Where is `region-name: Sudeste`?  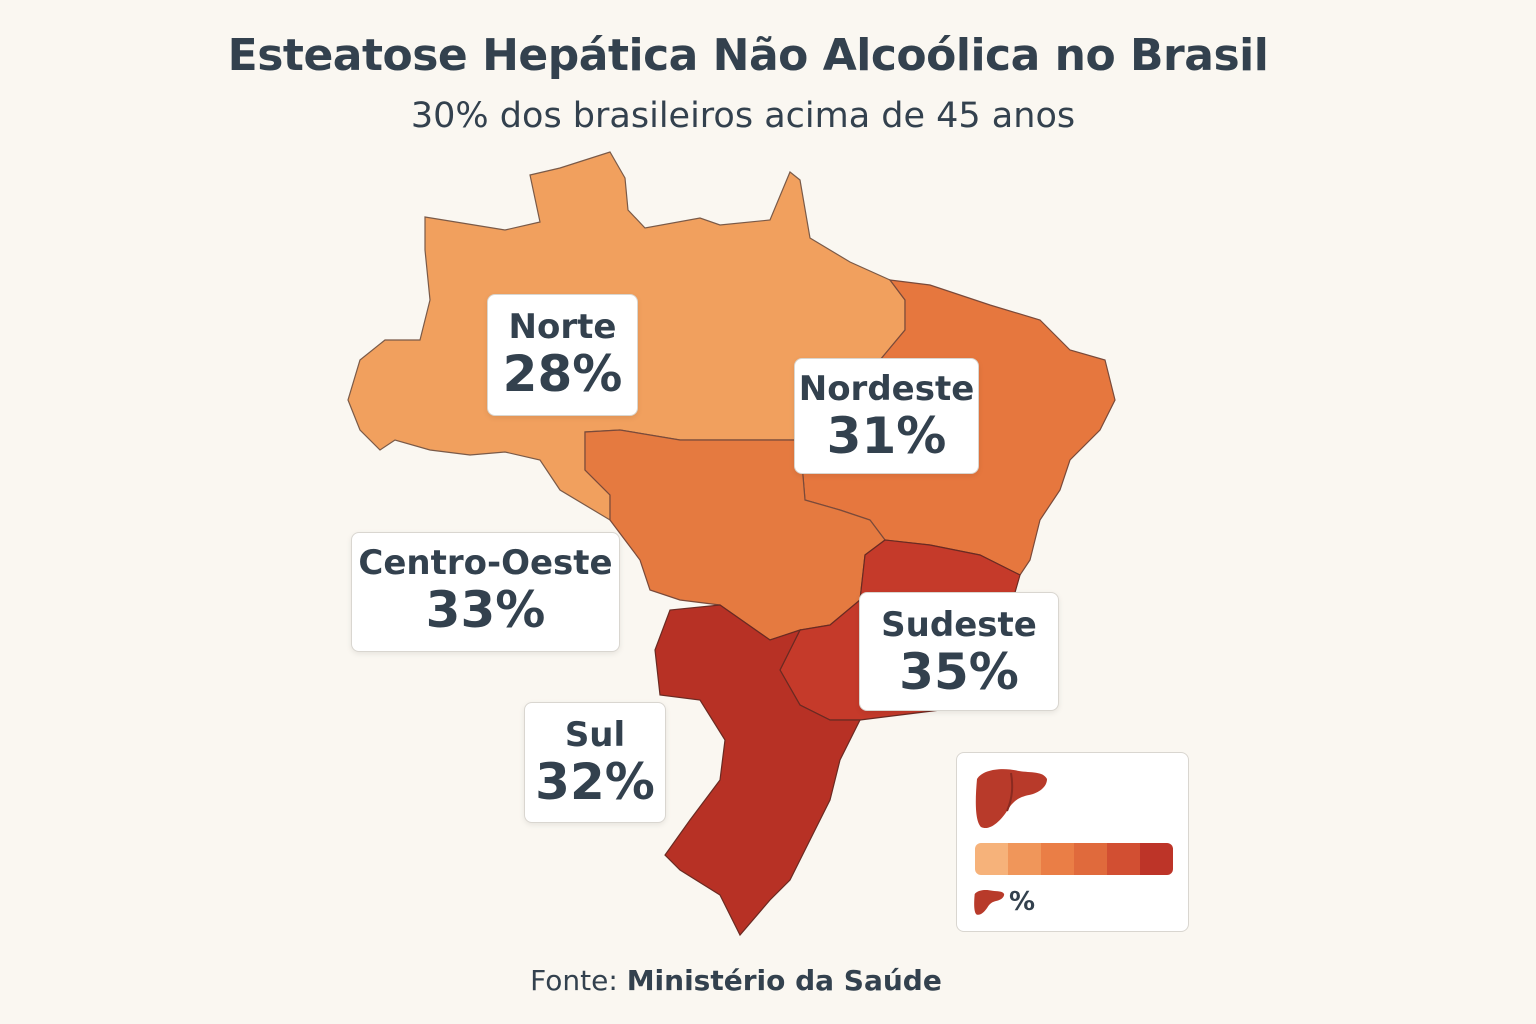
region-name: Sudeste is located at coordinates (959, 625).